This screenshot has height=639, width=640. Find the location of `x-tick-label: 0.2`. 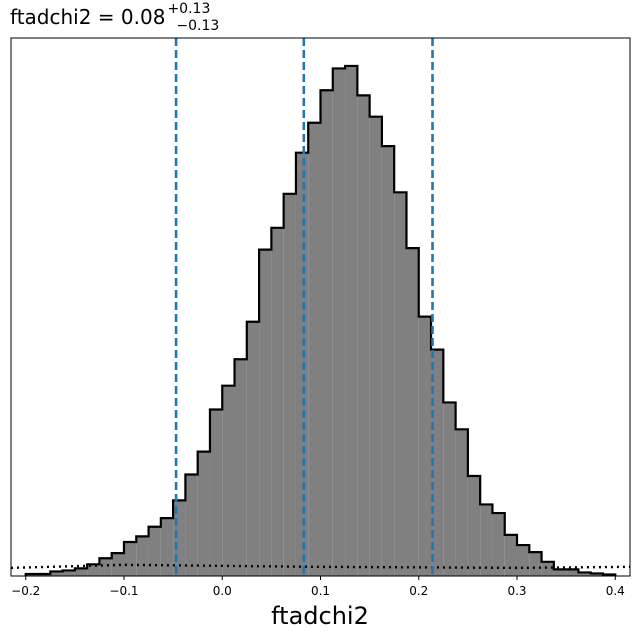

x-tick-label: 0.2 is located at coordinates (418, 591).